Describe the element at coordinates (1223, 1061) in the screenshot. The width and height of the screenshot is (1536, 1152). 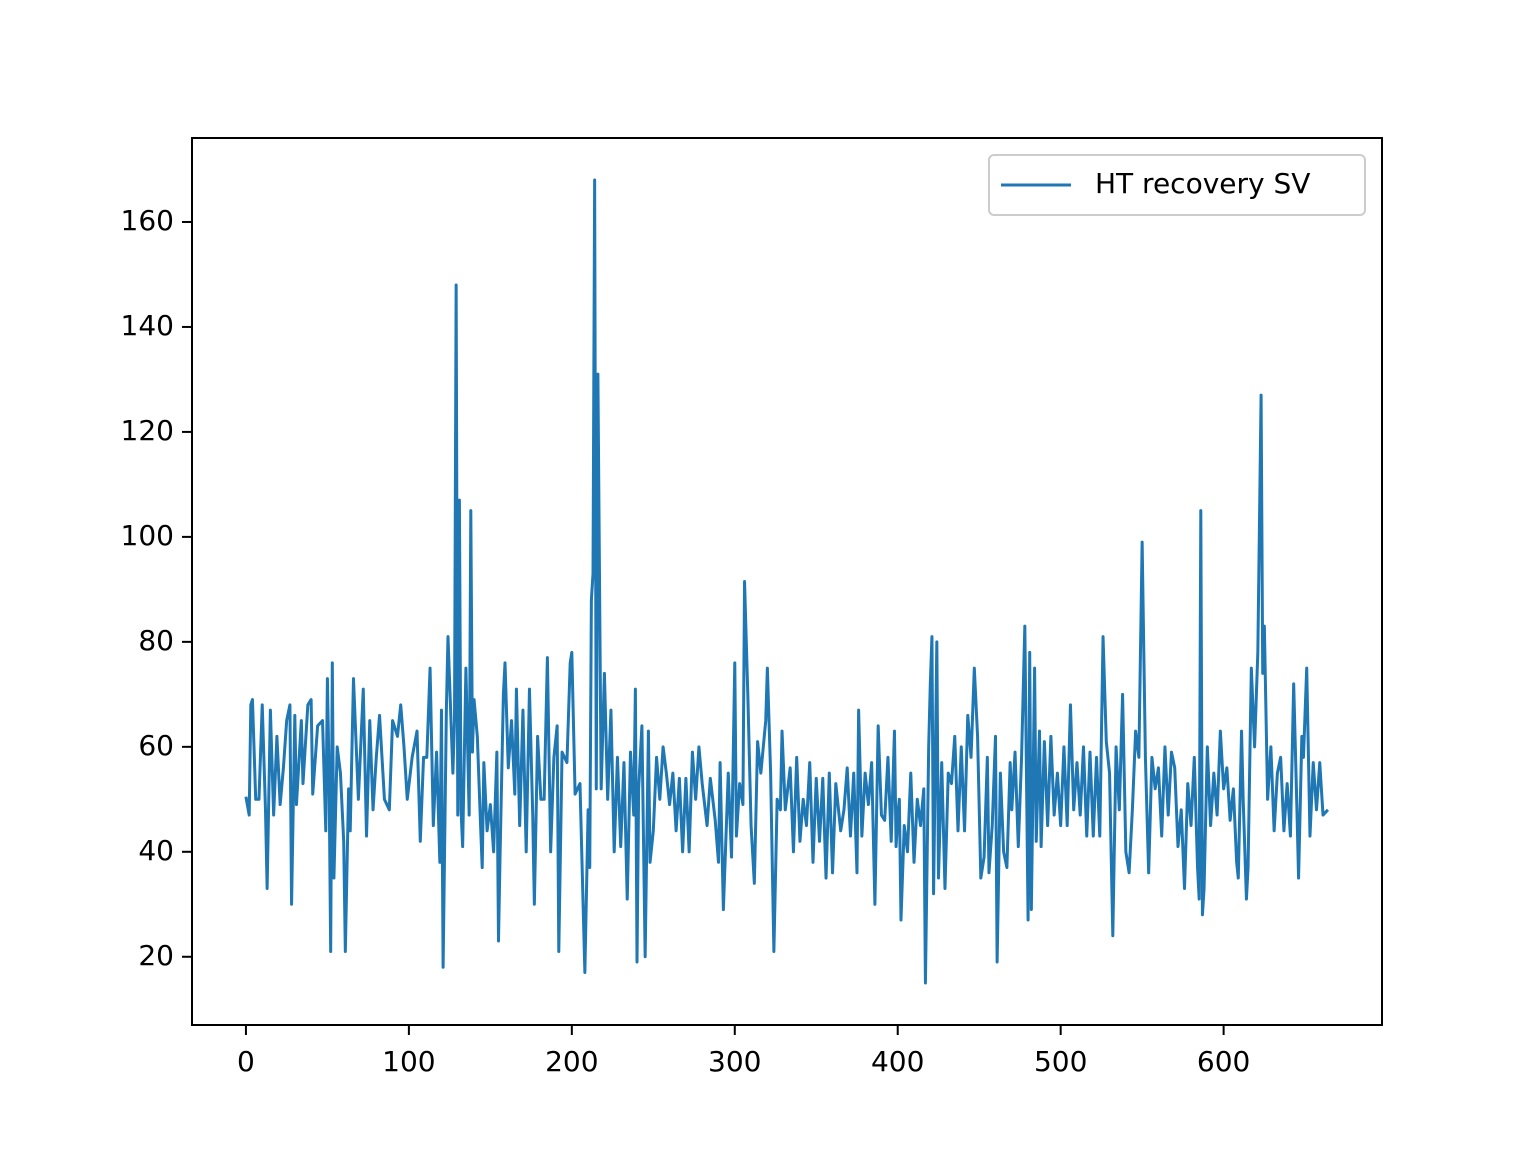
I see `x-tick-label: 600` at that location.